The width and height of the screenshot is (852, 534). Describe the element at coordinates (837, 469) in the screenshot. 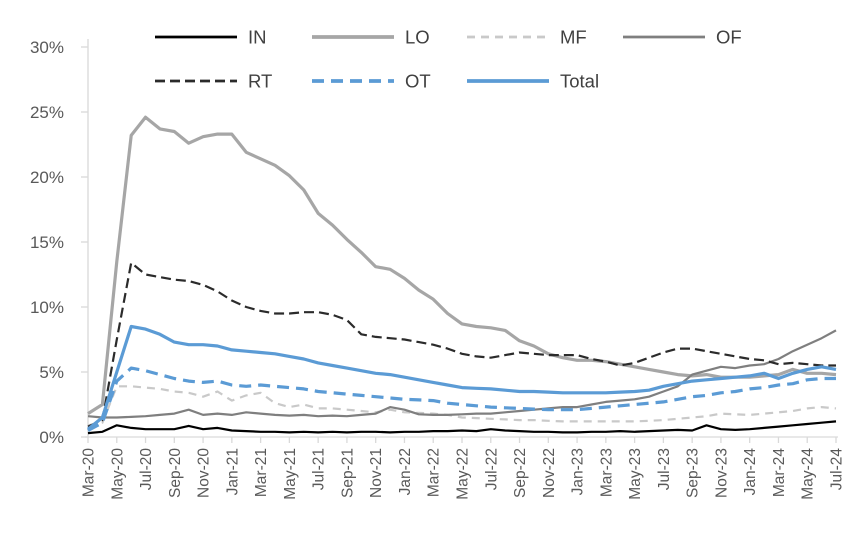

I see `x-axis-tick-label: Jul-24` at that location.